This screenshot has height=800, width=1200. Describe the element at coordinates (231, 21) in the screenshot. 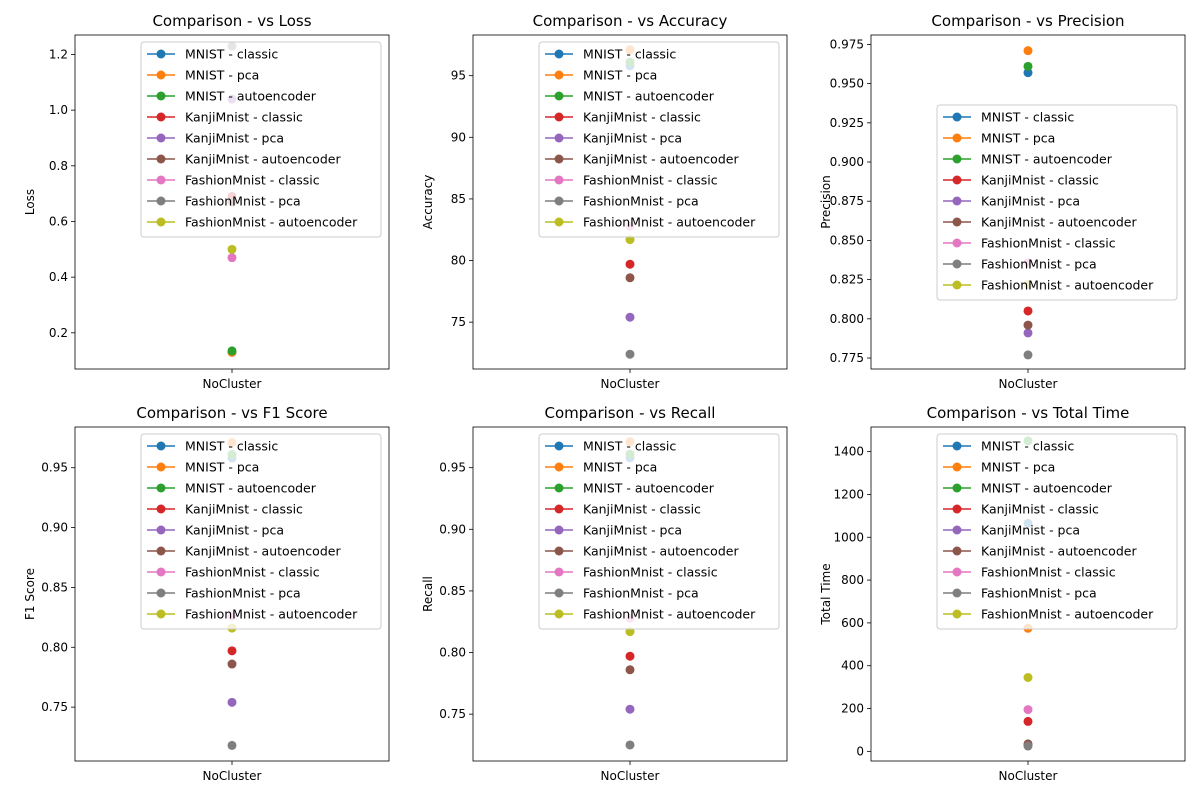

I see `chart-title: Comparison - vs Loss` at that location.